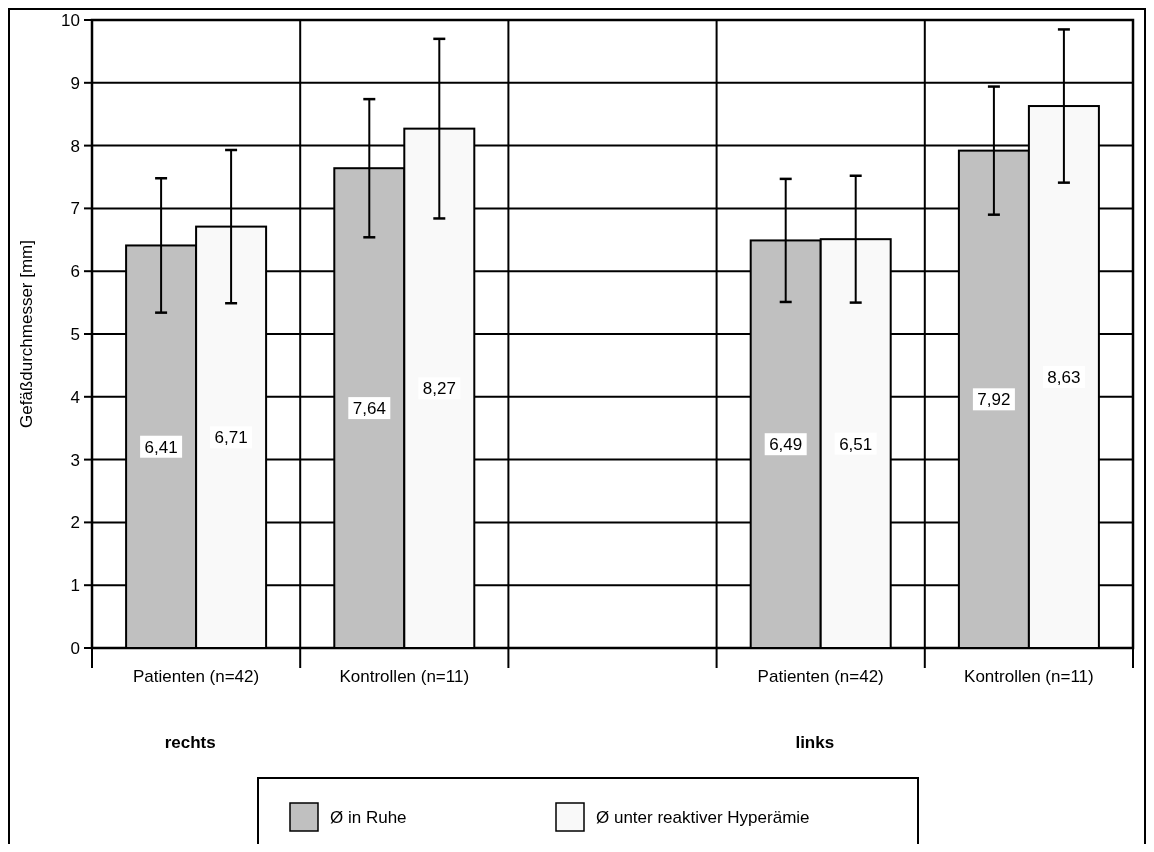  Describe the element at coordinates (1064, 378) in the screenshot. I see `data-label: 8,63` at that location.